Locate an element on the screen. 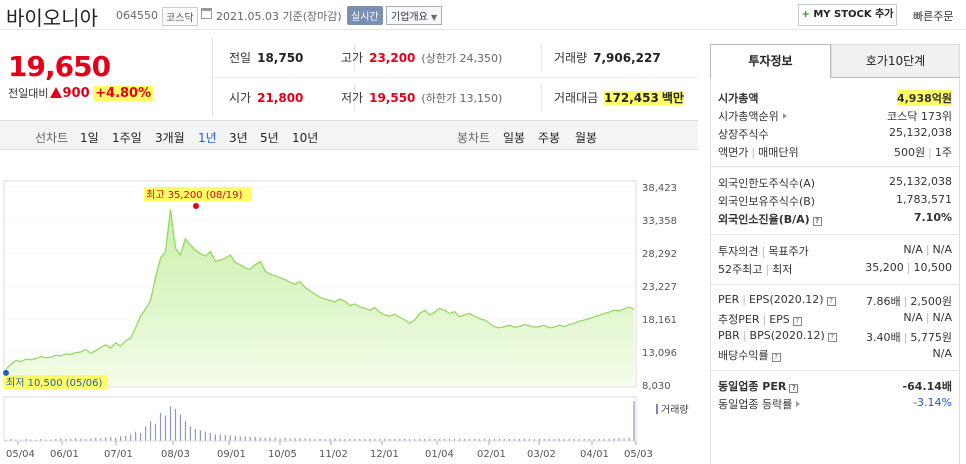  max-annotation: 최고 35,200 (08/19) is located at coordinates (198, 194).